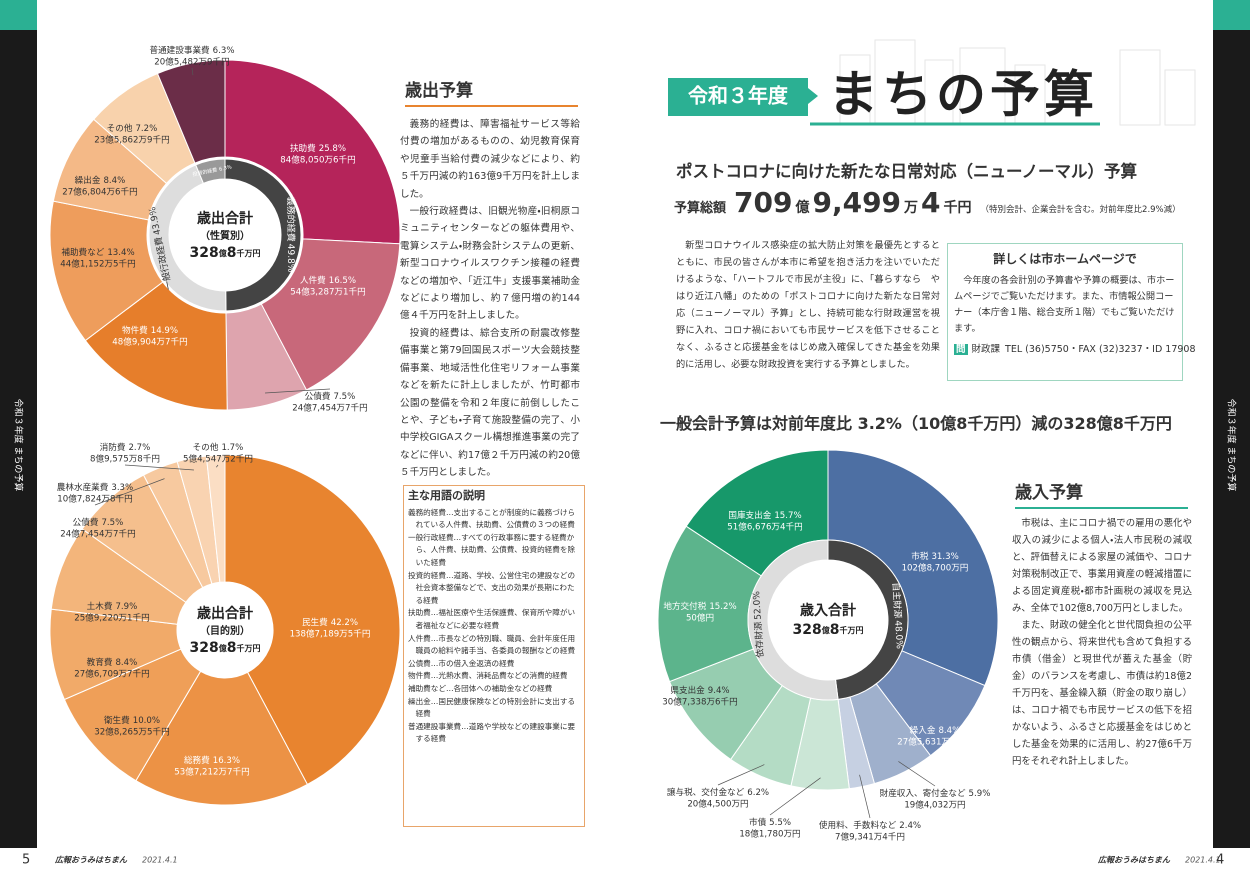 This screenshot has height=888, width=1250. Describe the element at coordinates (206, 447) in the screenshot. I see `category-name: その他` at that location.